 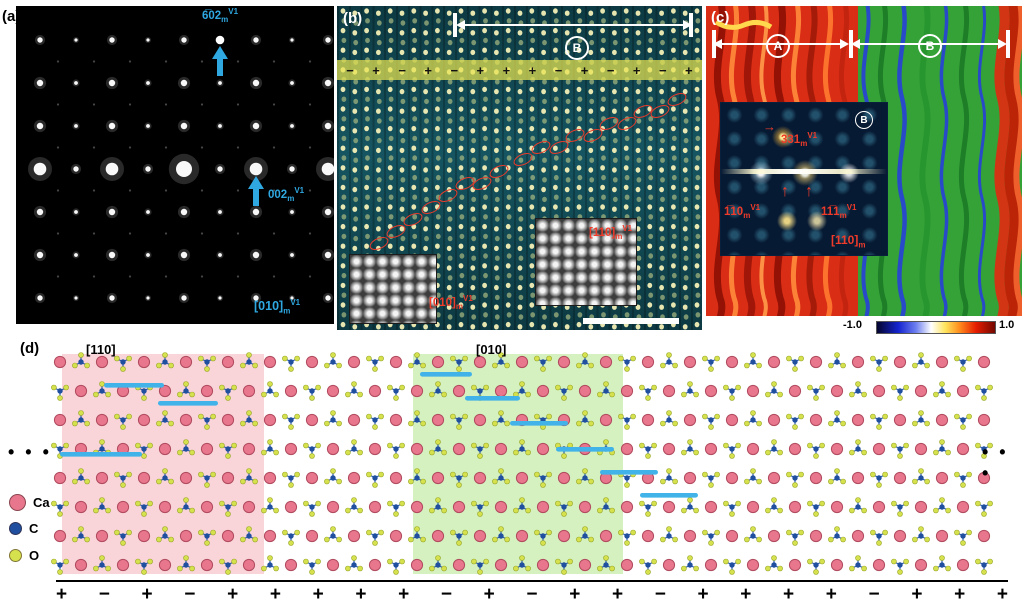 I want to click on zone-axis-label-a: [010]mV1, so click(x=277, y=307).